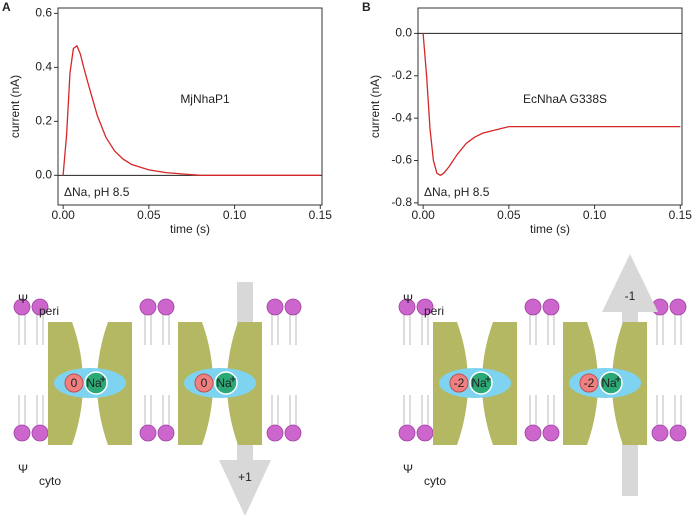 The height and width of the screenshot is (523, 700). I want to click on panel-label: B, so click(366, 7).